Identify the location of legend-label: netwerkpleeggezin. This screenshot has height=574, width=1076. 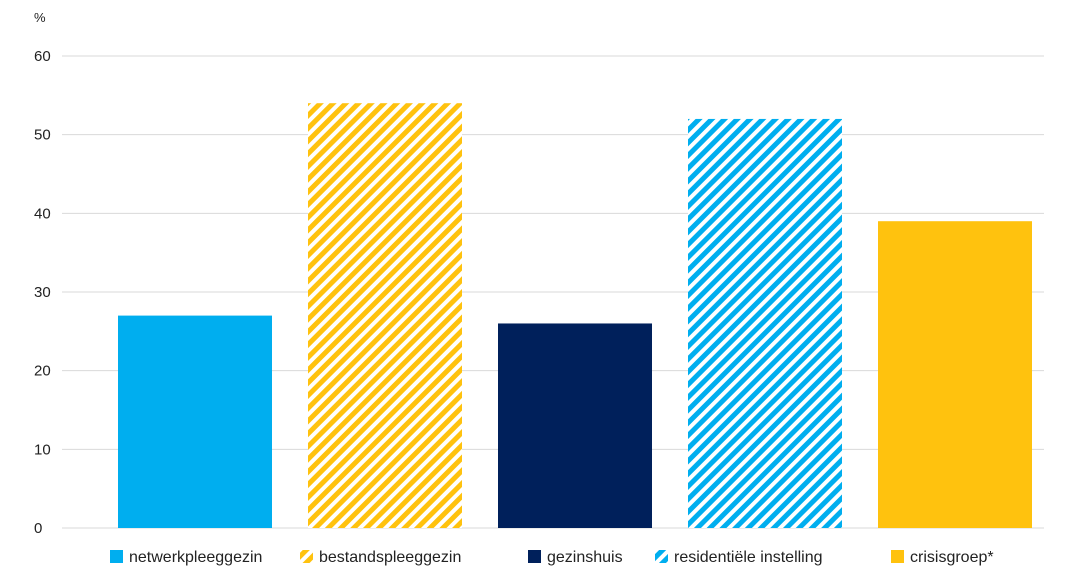
(195, 557).